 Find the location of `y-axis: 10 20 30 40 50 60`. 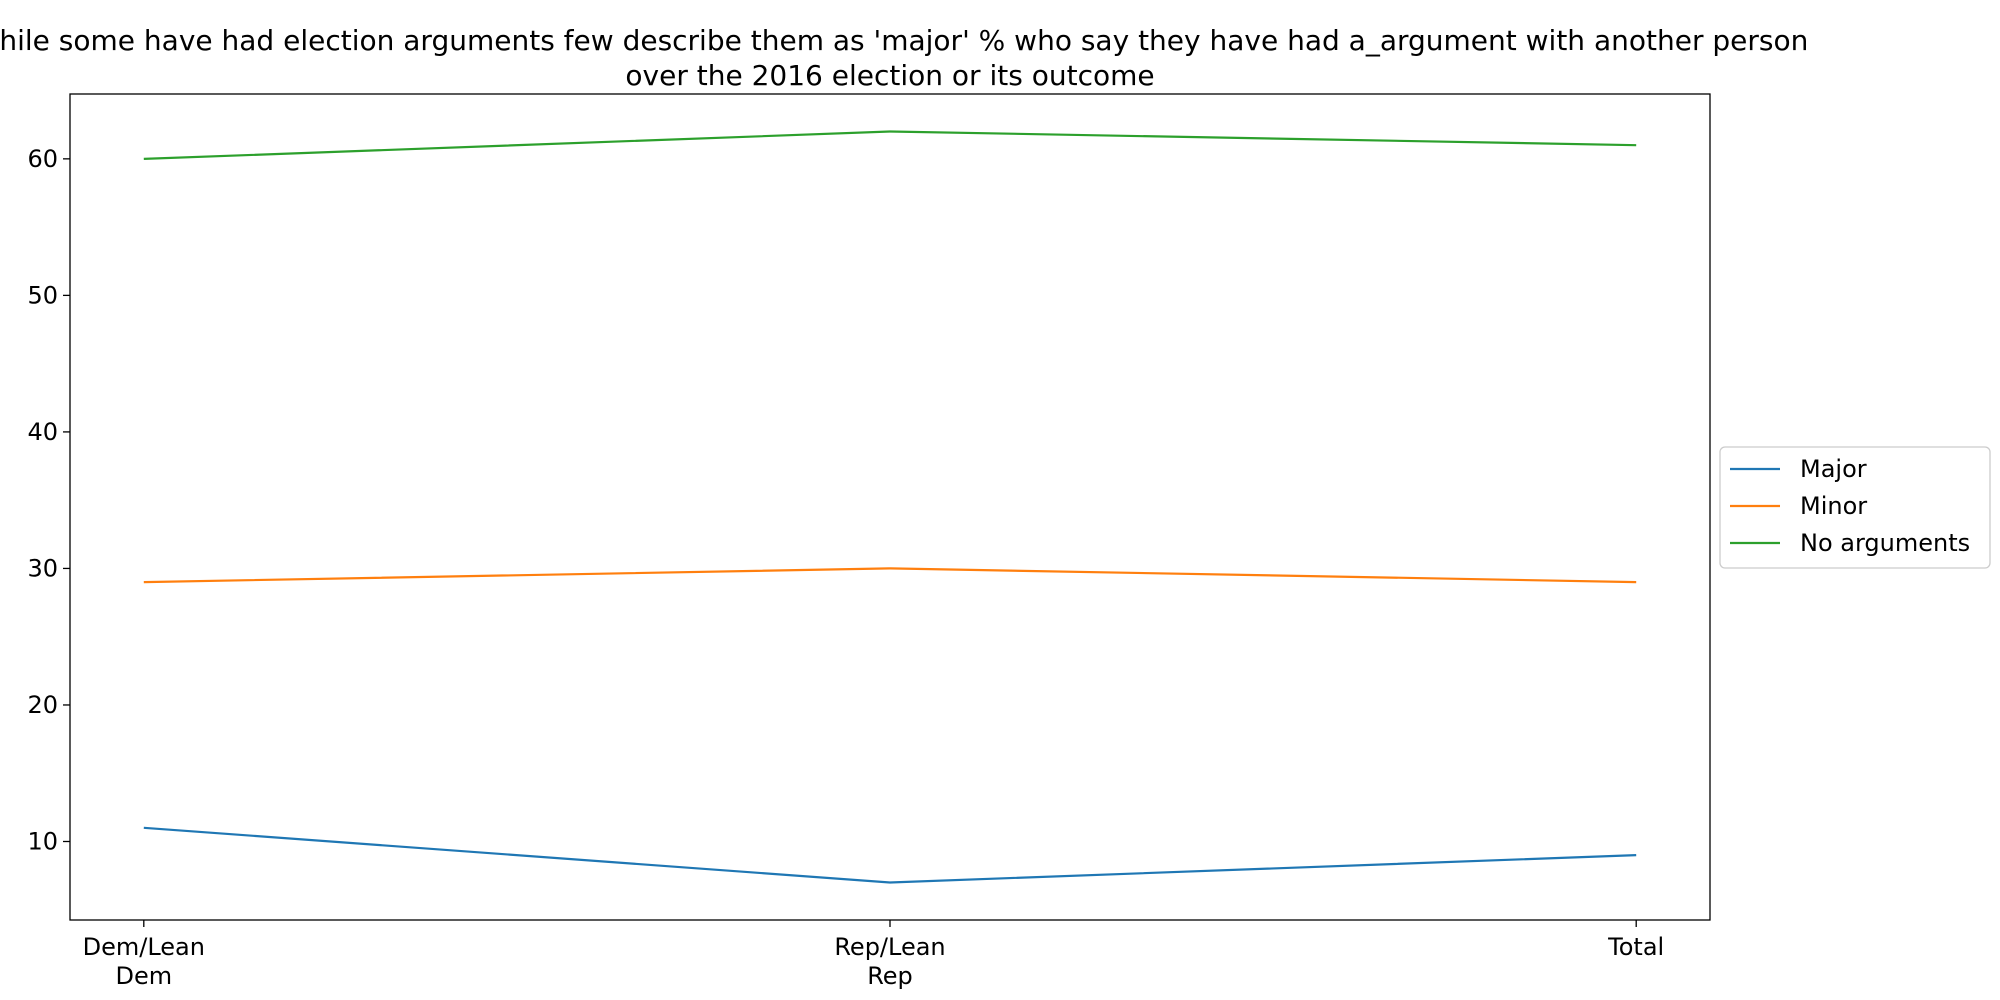

y-axis: 10 20 30 40 50 60 is located at coordinates (48, 500).